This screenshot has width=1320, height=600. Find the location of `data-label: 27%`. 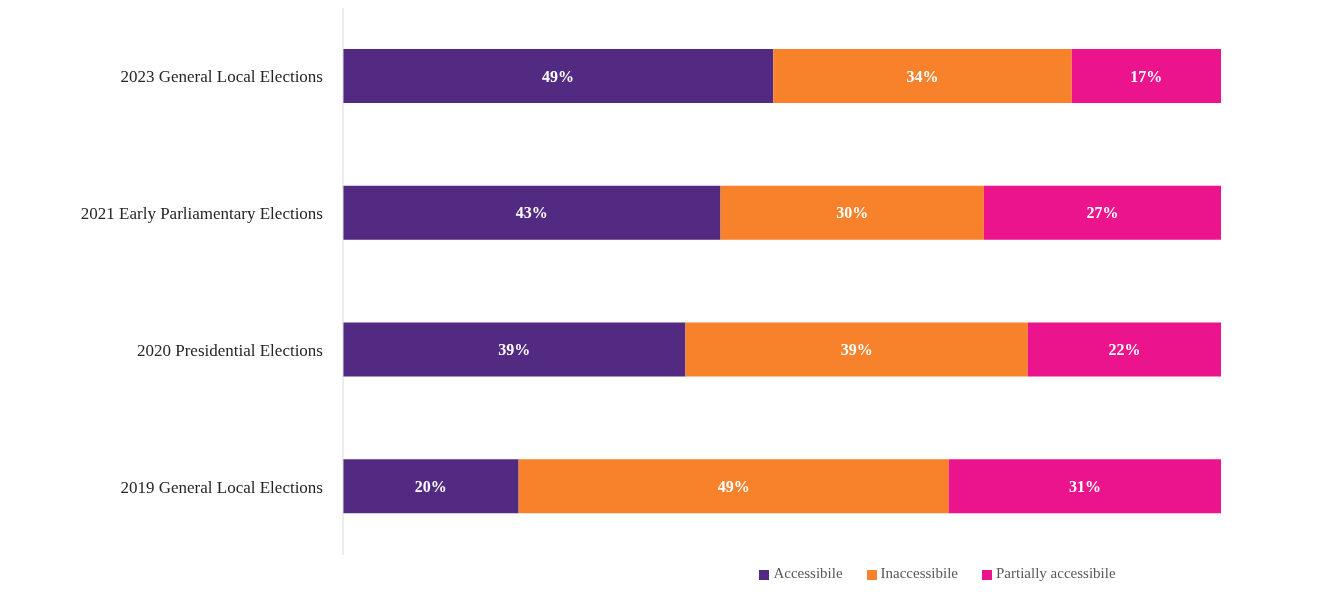

data-label: 27% is located at coordinates (1102, 213).